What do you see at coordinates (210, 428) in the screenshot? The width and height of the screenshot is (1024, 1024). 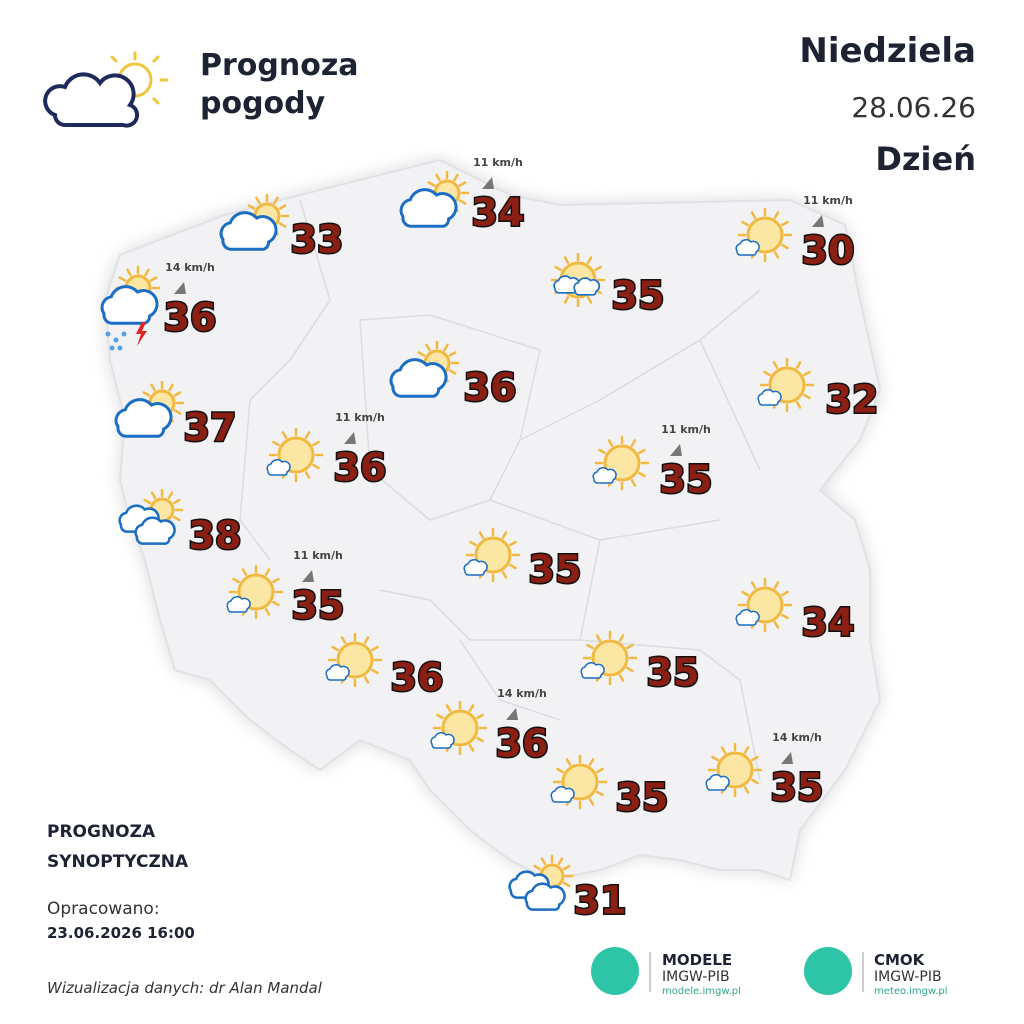 I see `temperature: 37` at bounding box center [210, 428].